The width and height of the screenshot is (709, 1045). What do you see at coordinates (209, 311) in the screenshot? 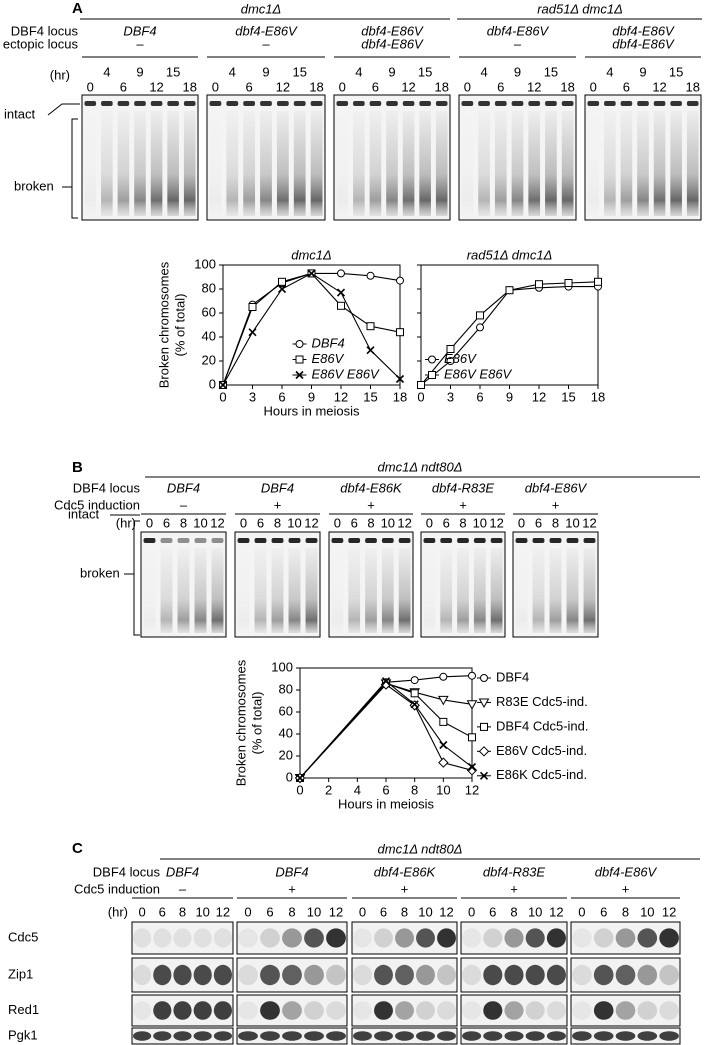
I see `y-tick-label: 60` at bounding box center [209, 311].